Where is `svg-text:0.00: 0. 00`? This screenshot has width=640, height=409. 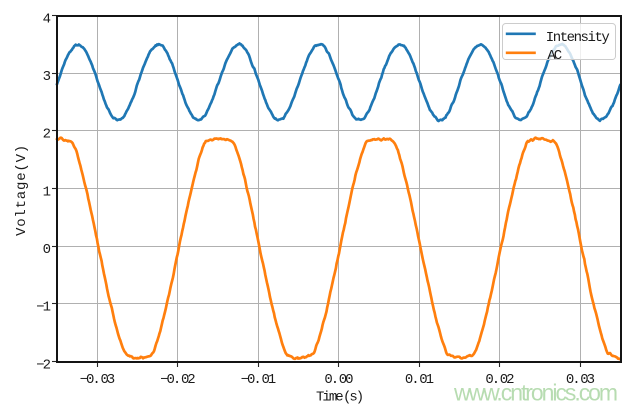 svg-text:0.00: 0. 00 is located at coordinates (338, 380).